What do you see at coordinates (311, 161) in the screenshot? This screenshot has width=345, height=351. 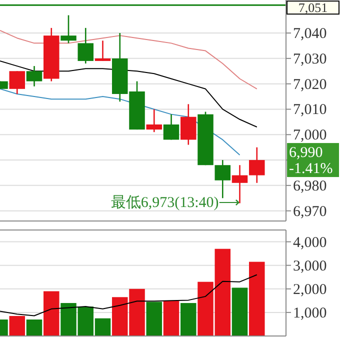 I see `text: 6,990 -1.41%` at bounding box center [311, 161].